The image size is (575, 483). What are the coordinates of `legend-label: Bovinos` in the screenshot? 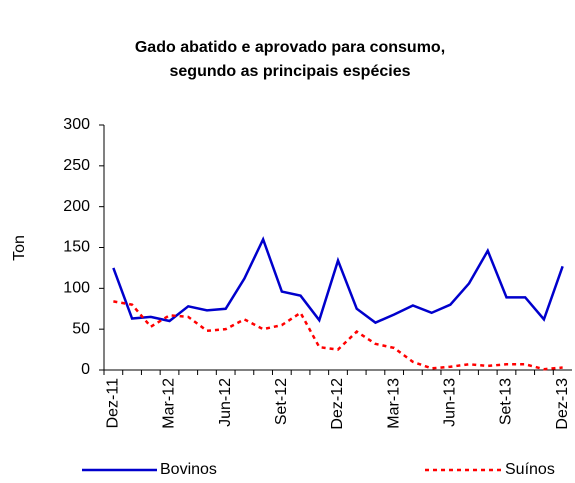 It's located at (188, 469).